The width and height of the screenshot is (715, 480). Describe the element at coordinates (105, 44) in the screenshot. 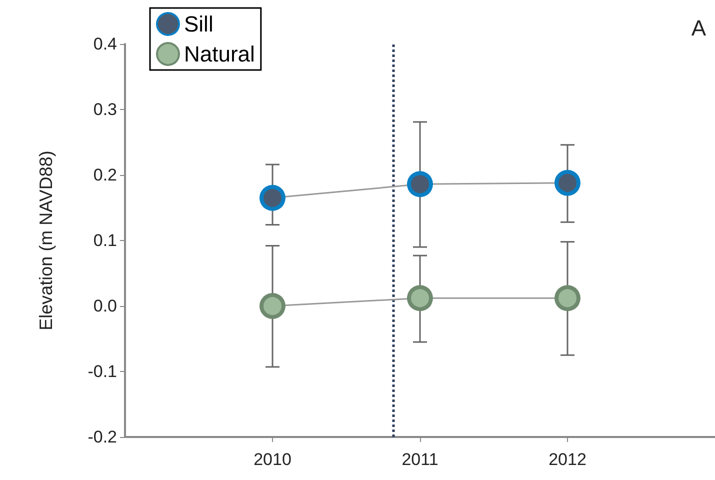

I see `y-tick-label: 0.4` at that location.